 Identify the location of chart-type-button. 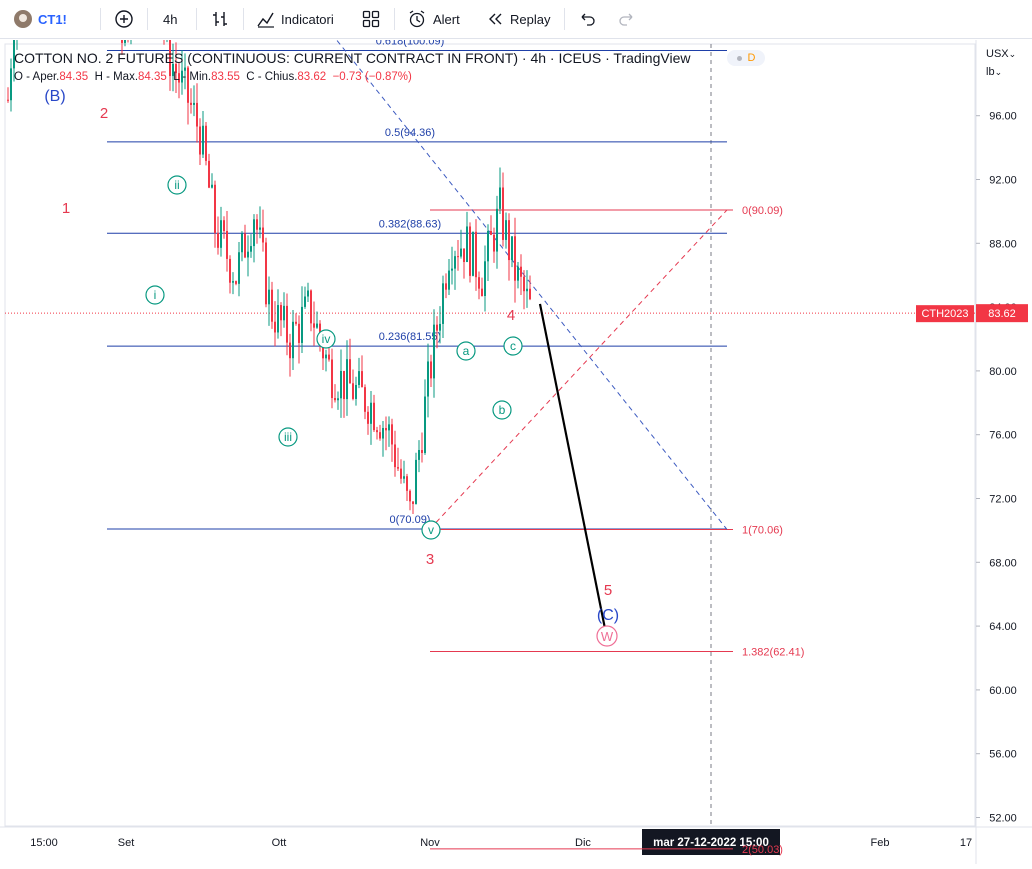
(220, 19).